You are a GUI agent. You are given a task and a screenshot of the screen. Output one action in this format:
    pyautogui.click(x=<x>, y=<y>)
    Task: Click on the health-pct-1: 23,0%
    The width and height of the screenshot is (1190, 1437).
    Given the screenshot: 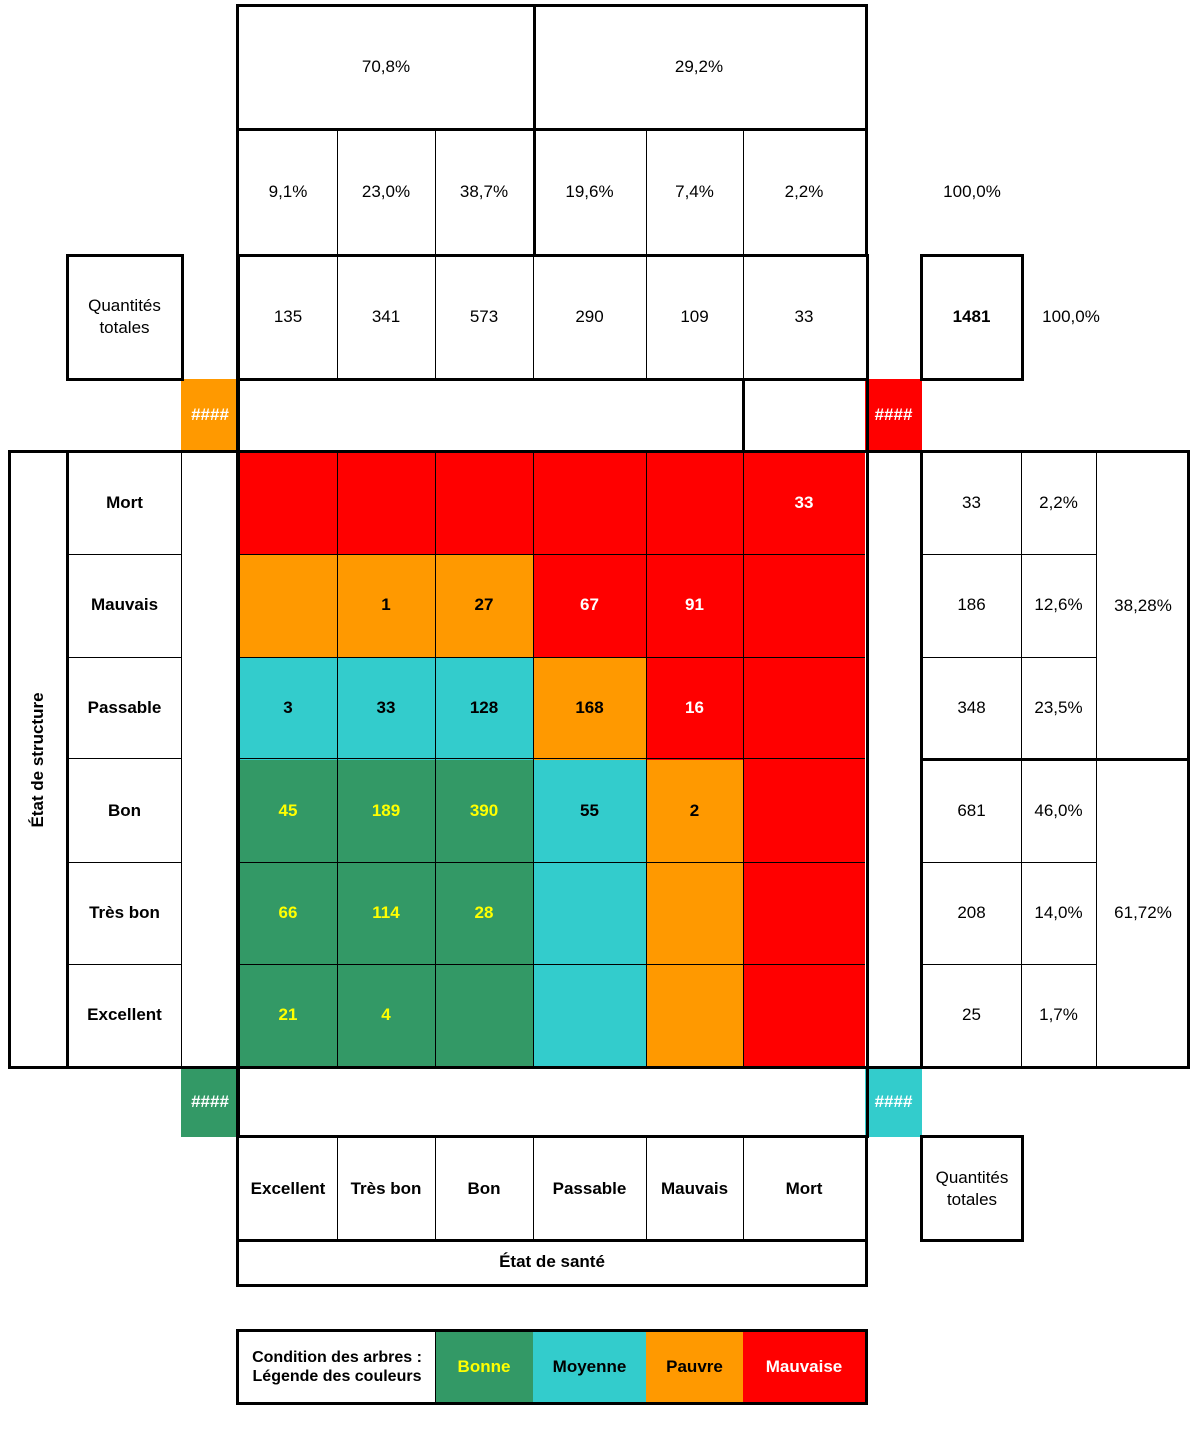 What is the action you would take?
    pyautogui.click(x=386, y=192)
    